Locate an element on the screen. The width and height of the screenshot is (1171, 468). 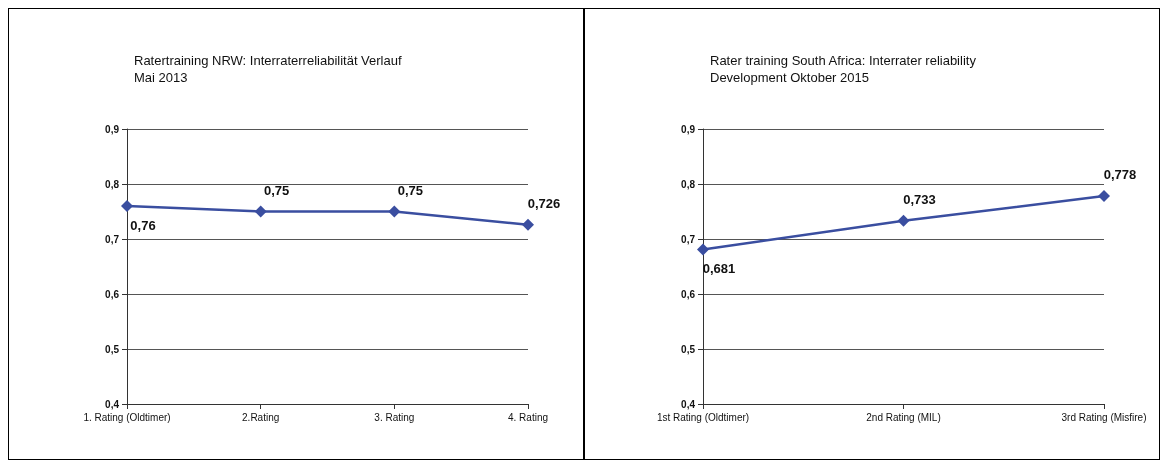
data-label: 0,726 is located at coordinates (544, 203).